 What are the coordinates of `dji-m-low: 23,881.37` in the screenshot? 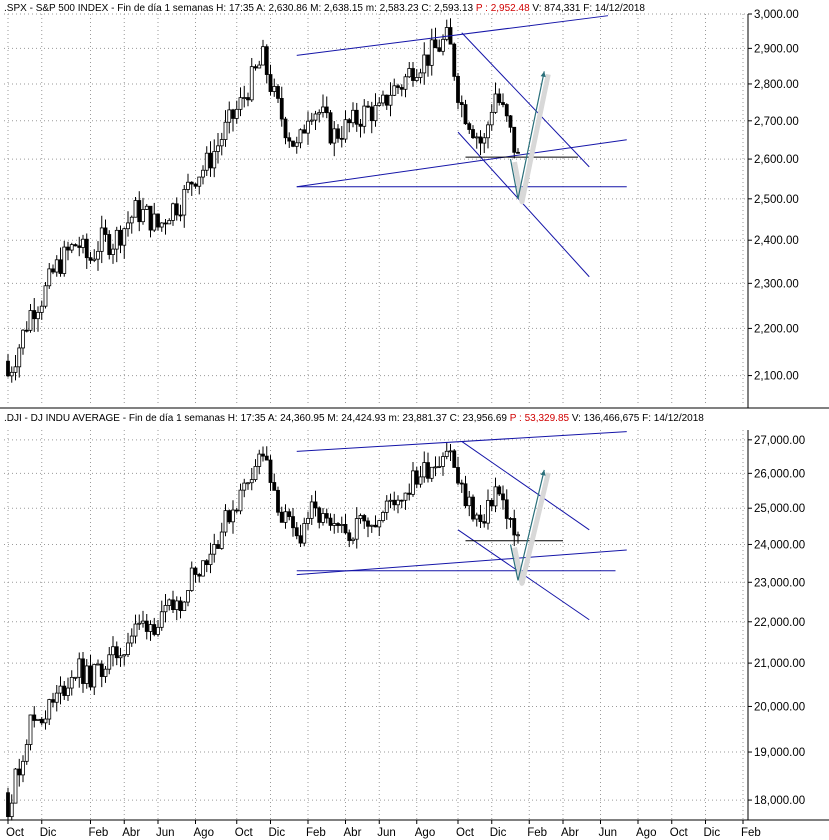 It's located at (424, 418).